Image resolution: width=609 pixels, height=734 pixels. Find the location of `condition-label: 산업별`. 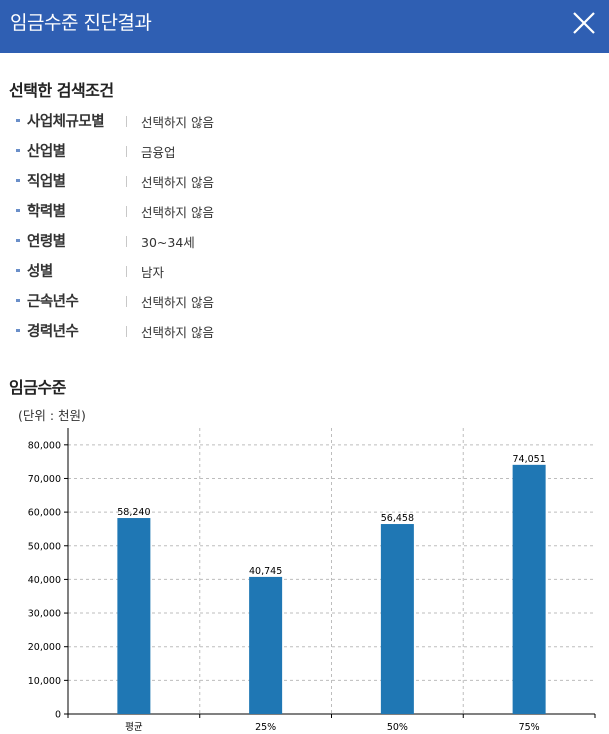

condition-label: 산업별 is located at coordinates (46, 152).